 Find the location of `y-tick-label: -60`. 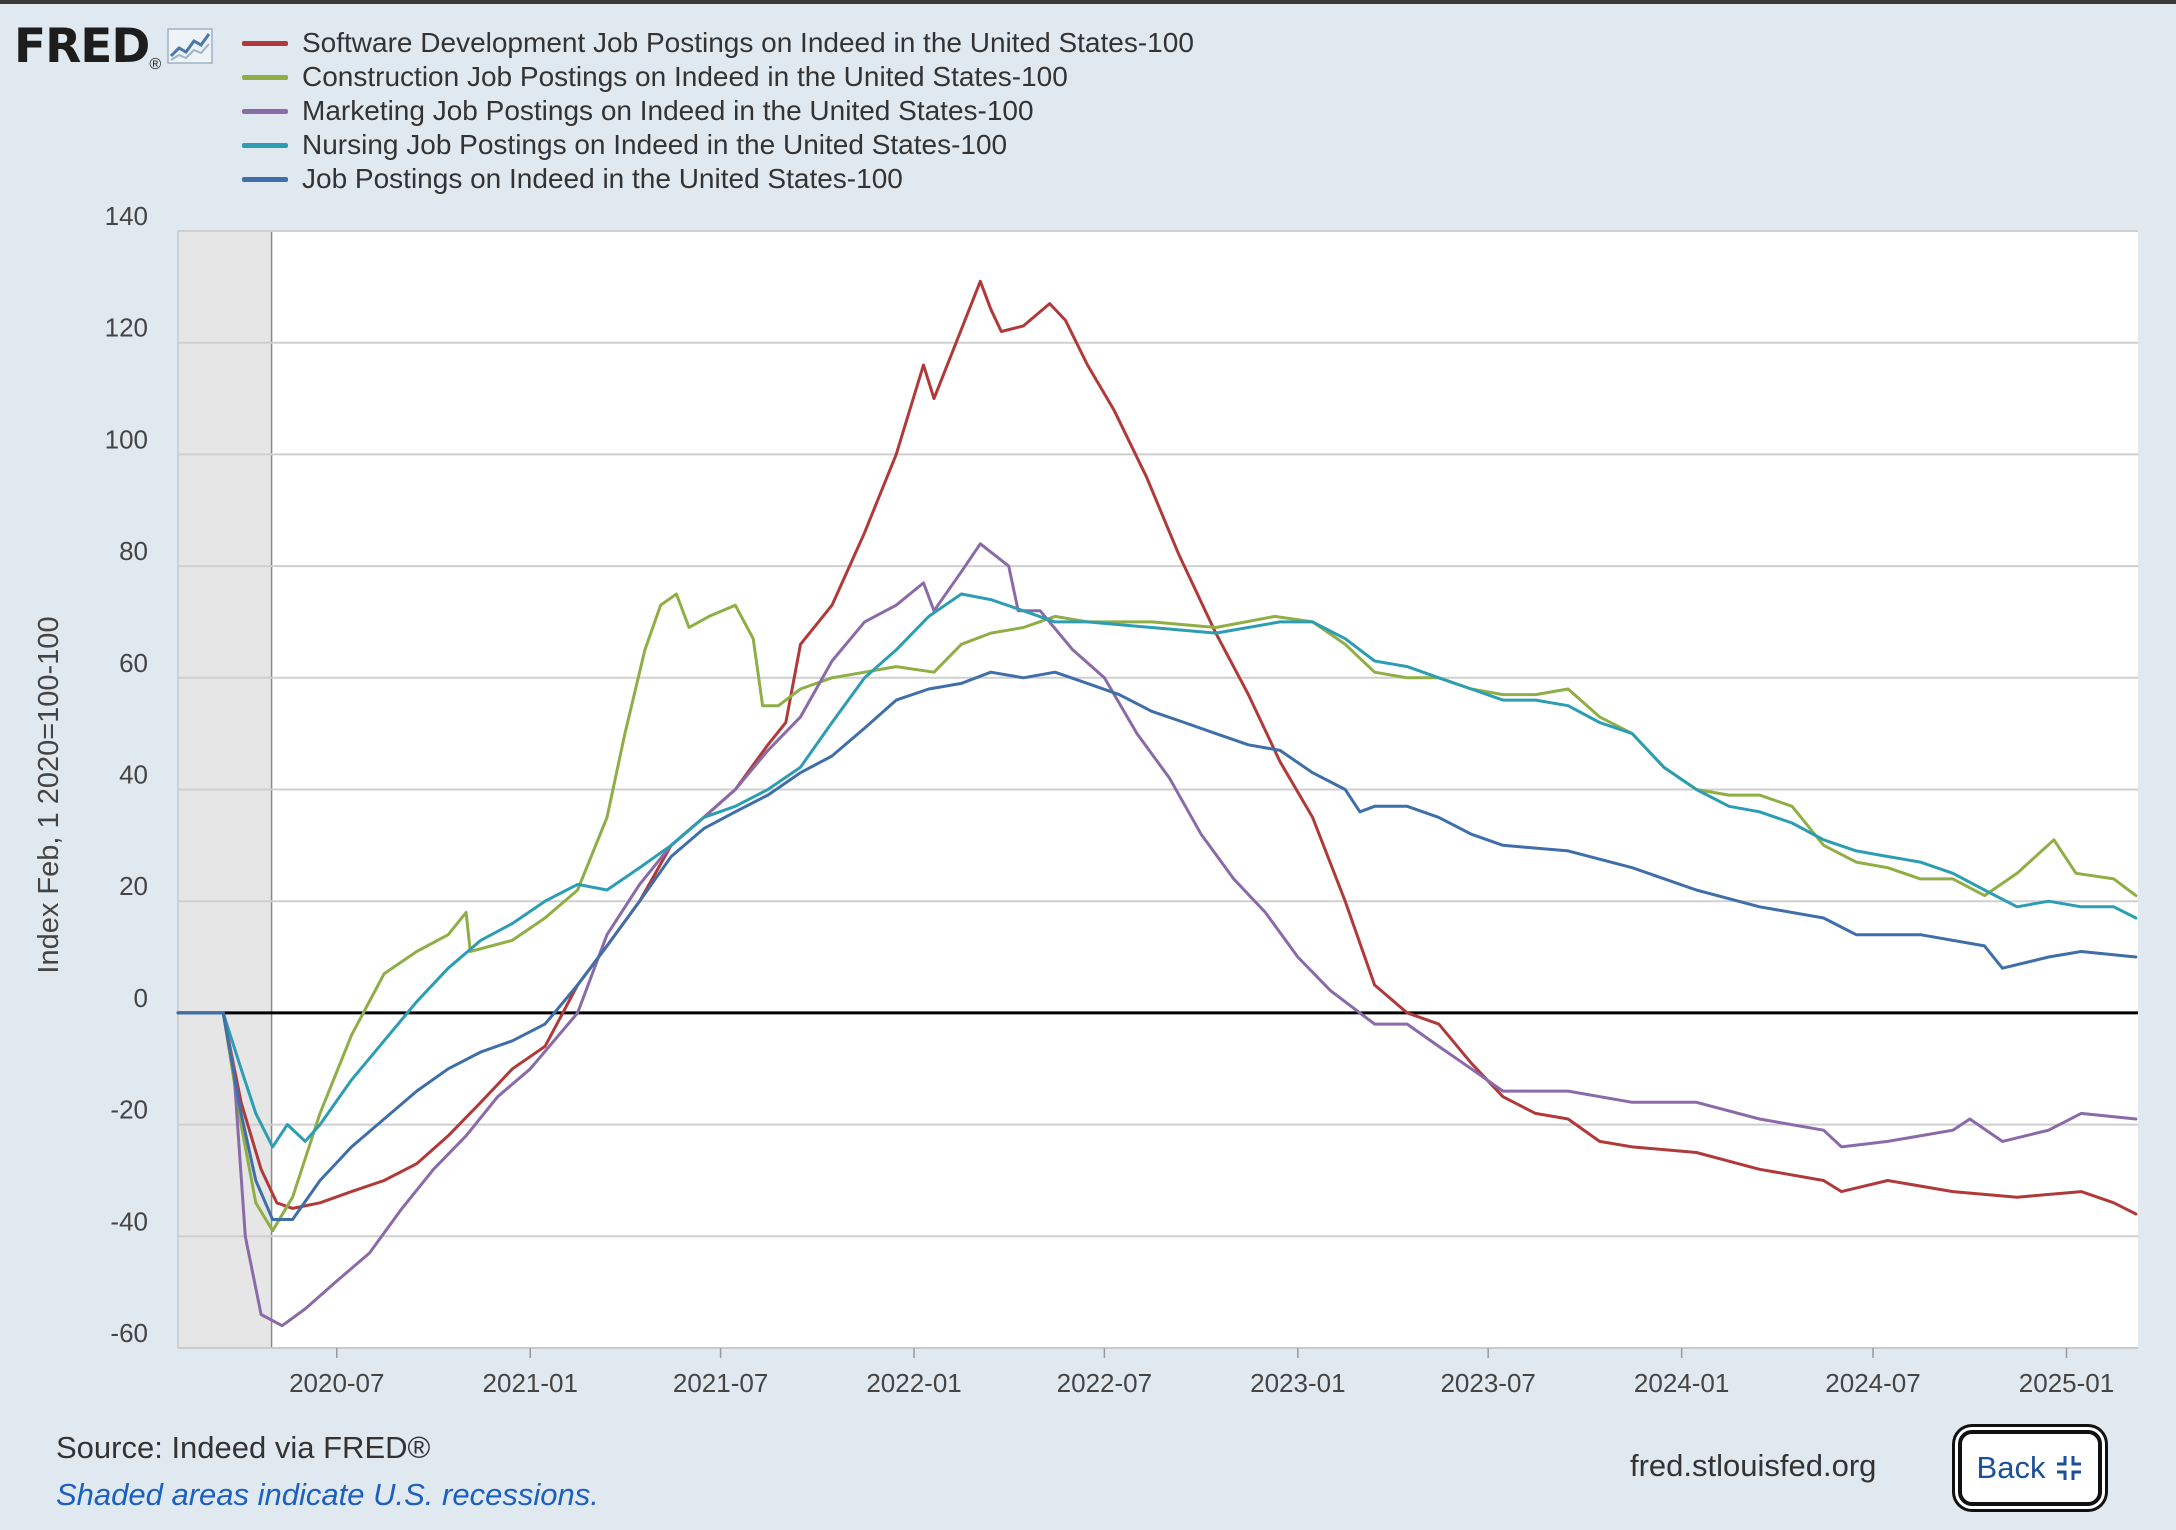

y-tick-label: -60 is located at coordinates (129, 1333).